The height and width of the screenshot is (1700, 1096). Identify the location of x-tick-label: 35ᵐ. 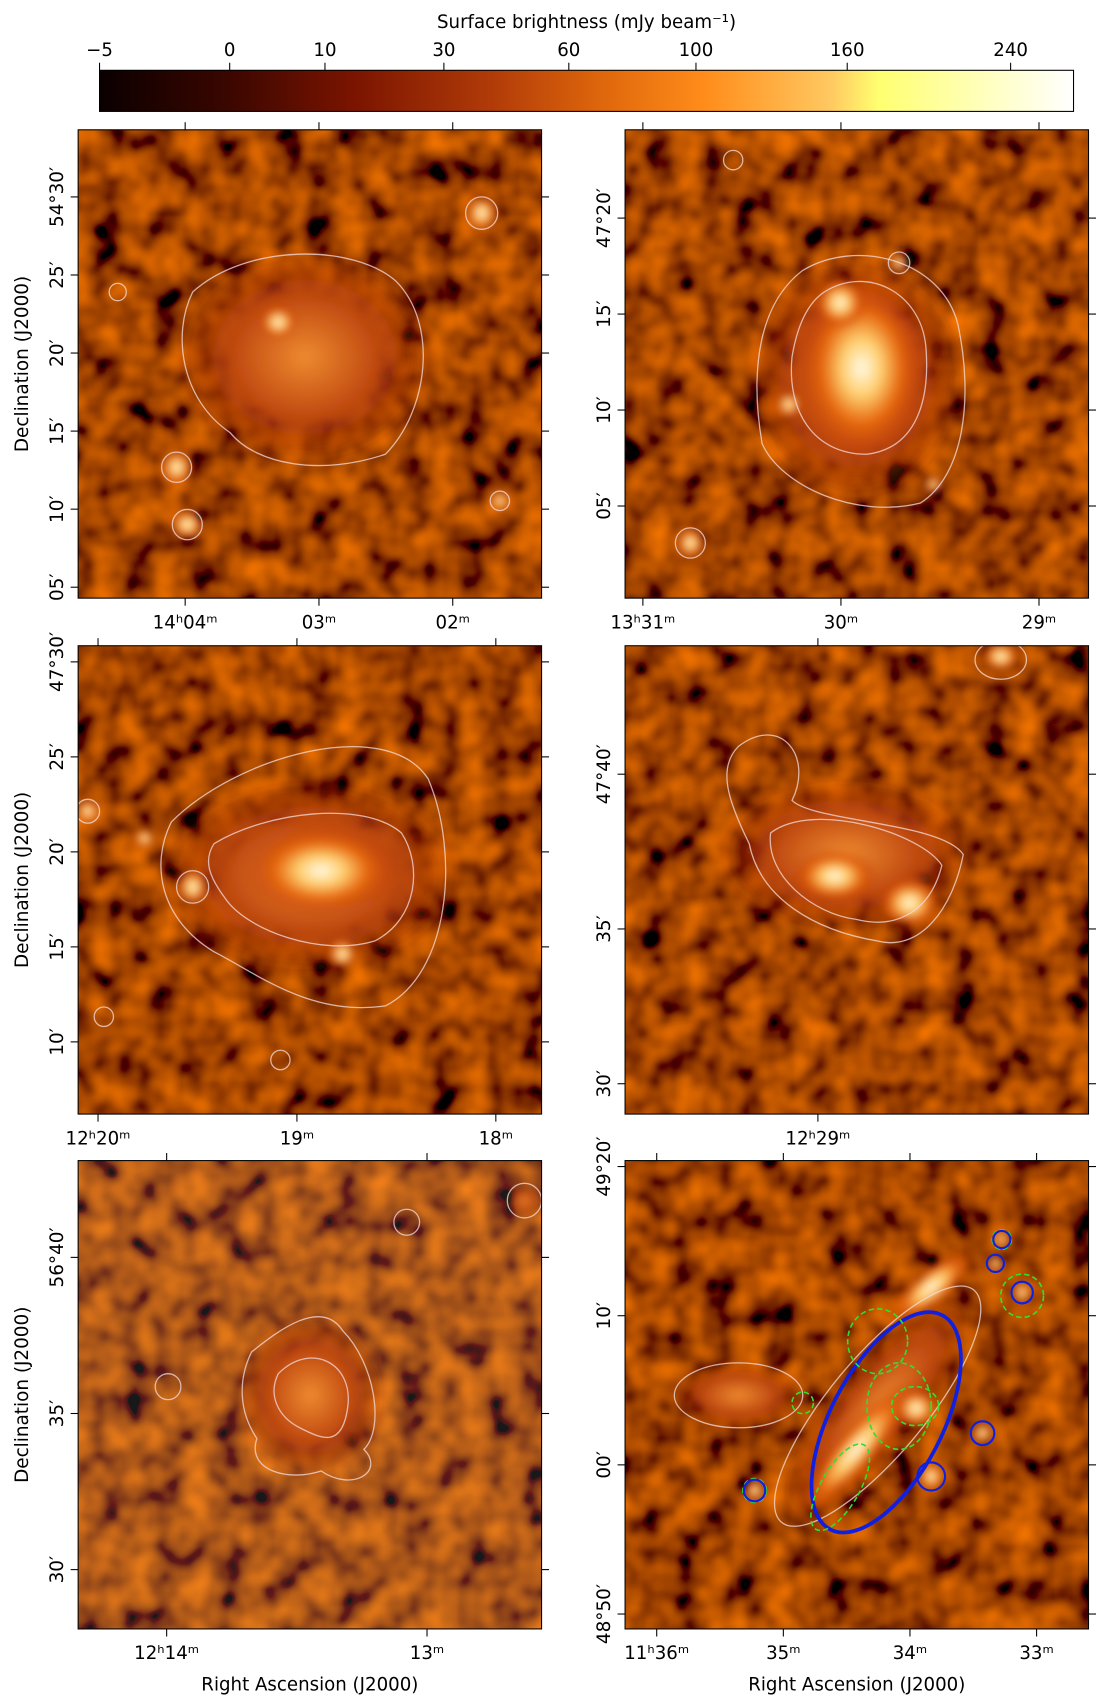
(783, 1653).